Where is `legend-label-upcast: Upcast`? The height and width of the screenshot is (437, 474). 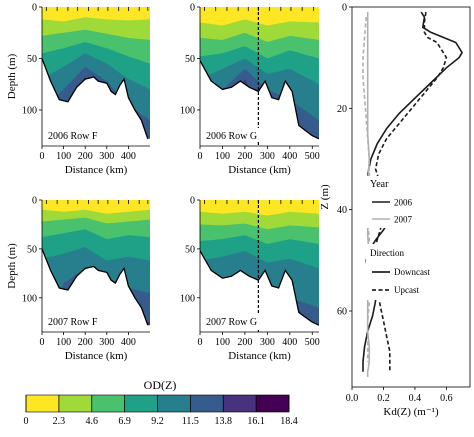 legend-label-upcast: Upcast is located at coordinates (406, 290).